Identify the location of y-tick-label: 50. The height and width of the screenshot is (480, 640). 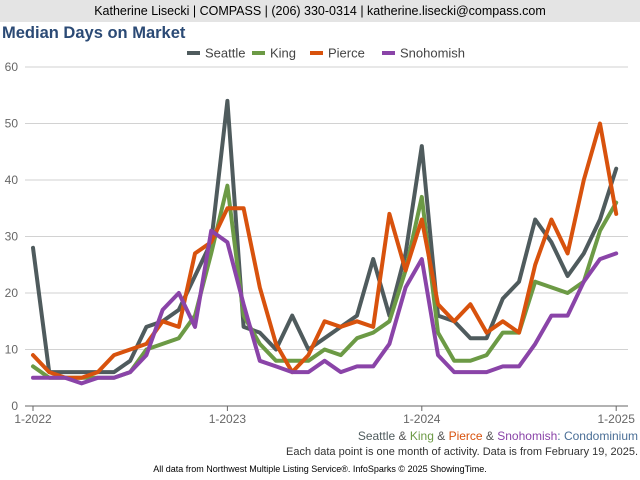
(12, 124).